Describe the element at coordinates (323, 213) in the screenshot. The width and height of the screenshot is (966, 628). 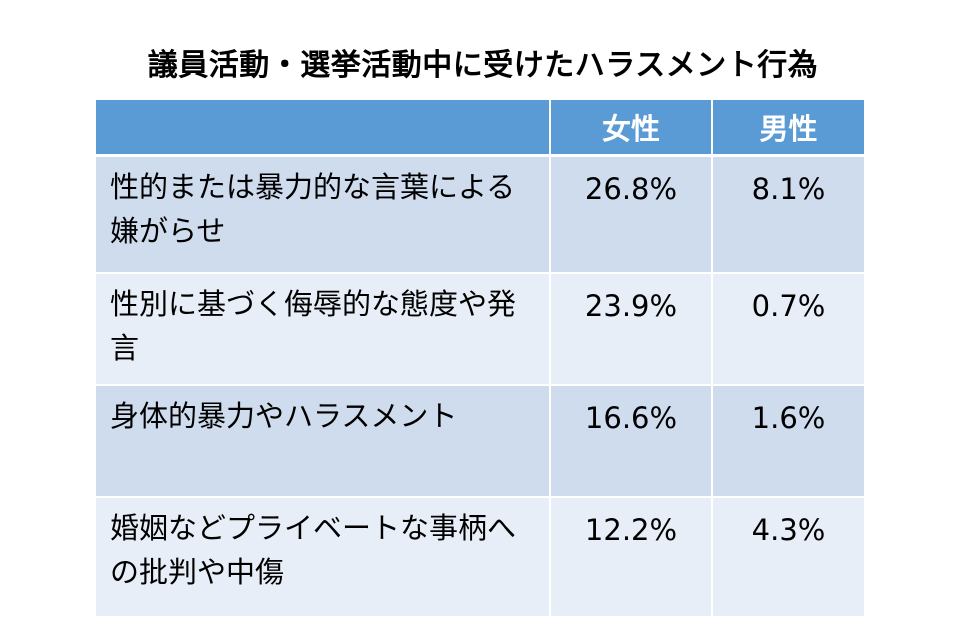
I see `row-label: 性的または暴力的な言葉による嫌がらせ` at that location.